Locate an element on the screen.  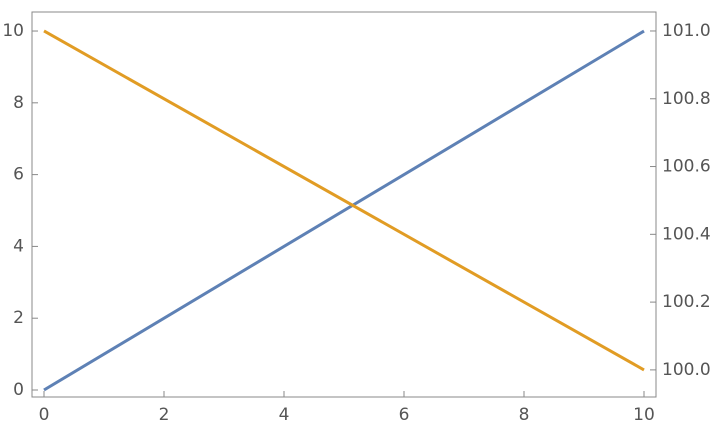
y-tick-label: 8 is located at coordinates (18, 103).